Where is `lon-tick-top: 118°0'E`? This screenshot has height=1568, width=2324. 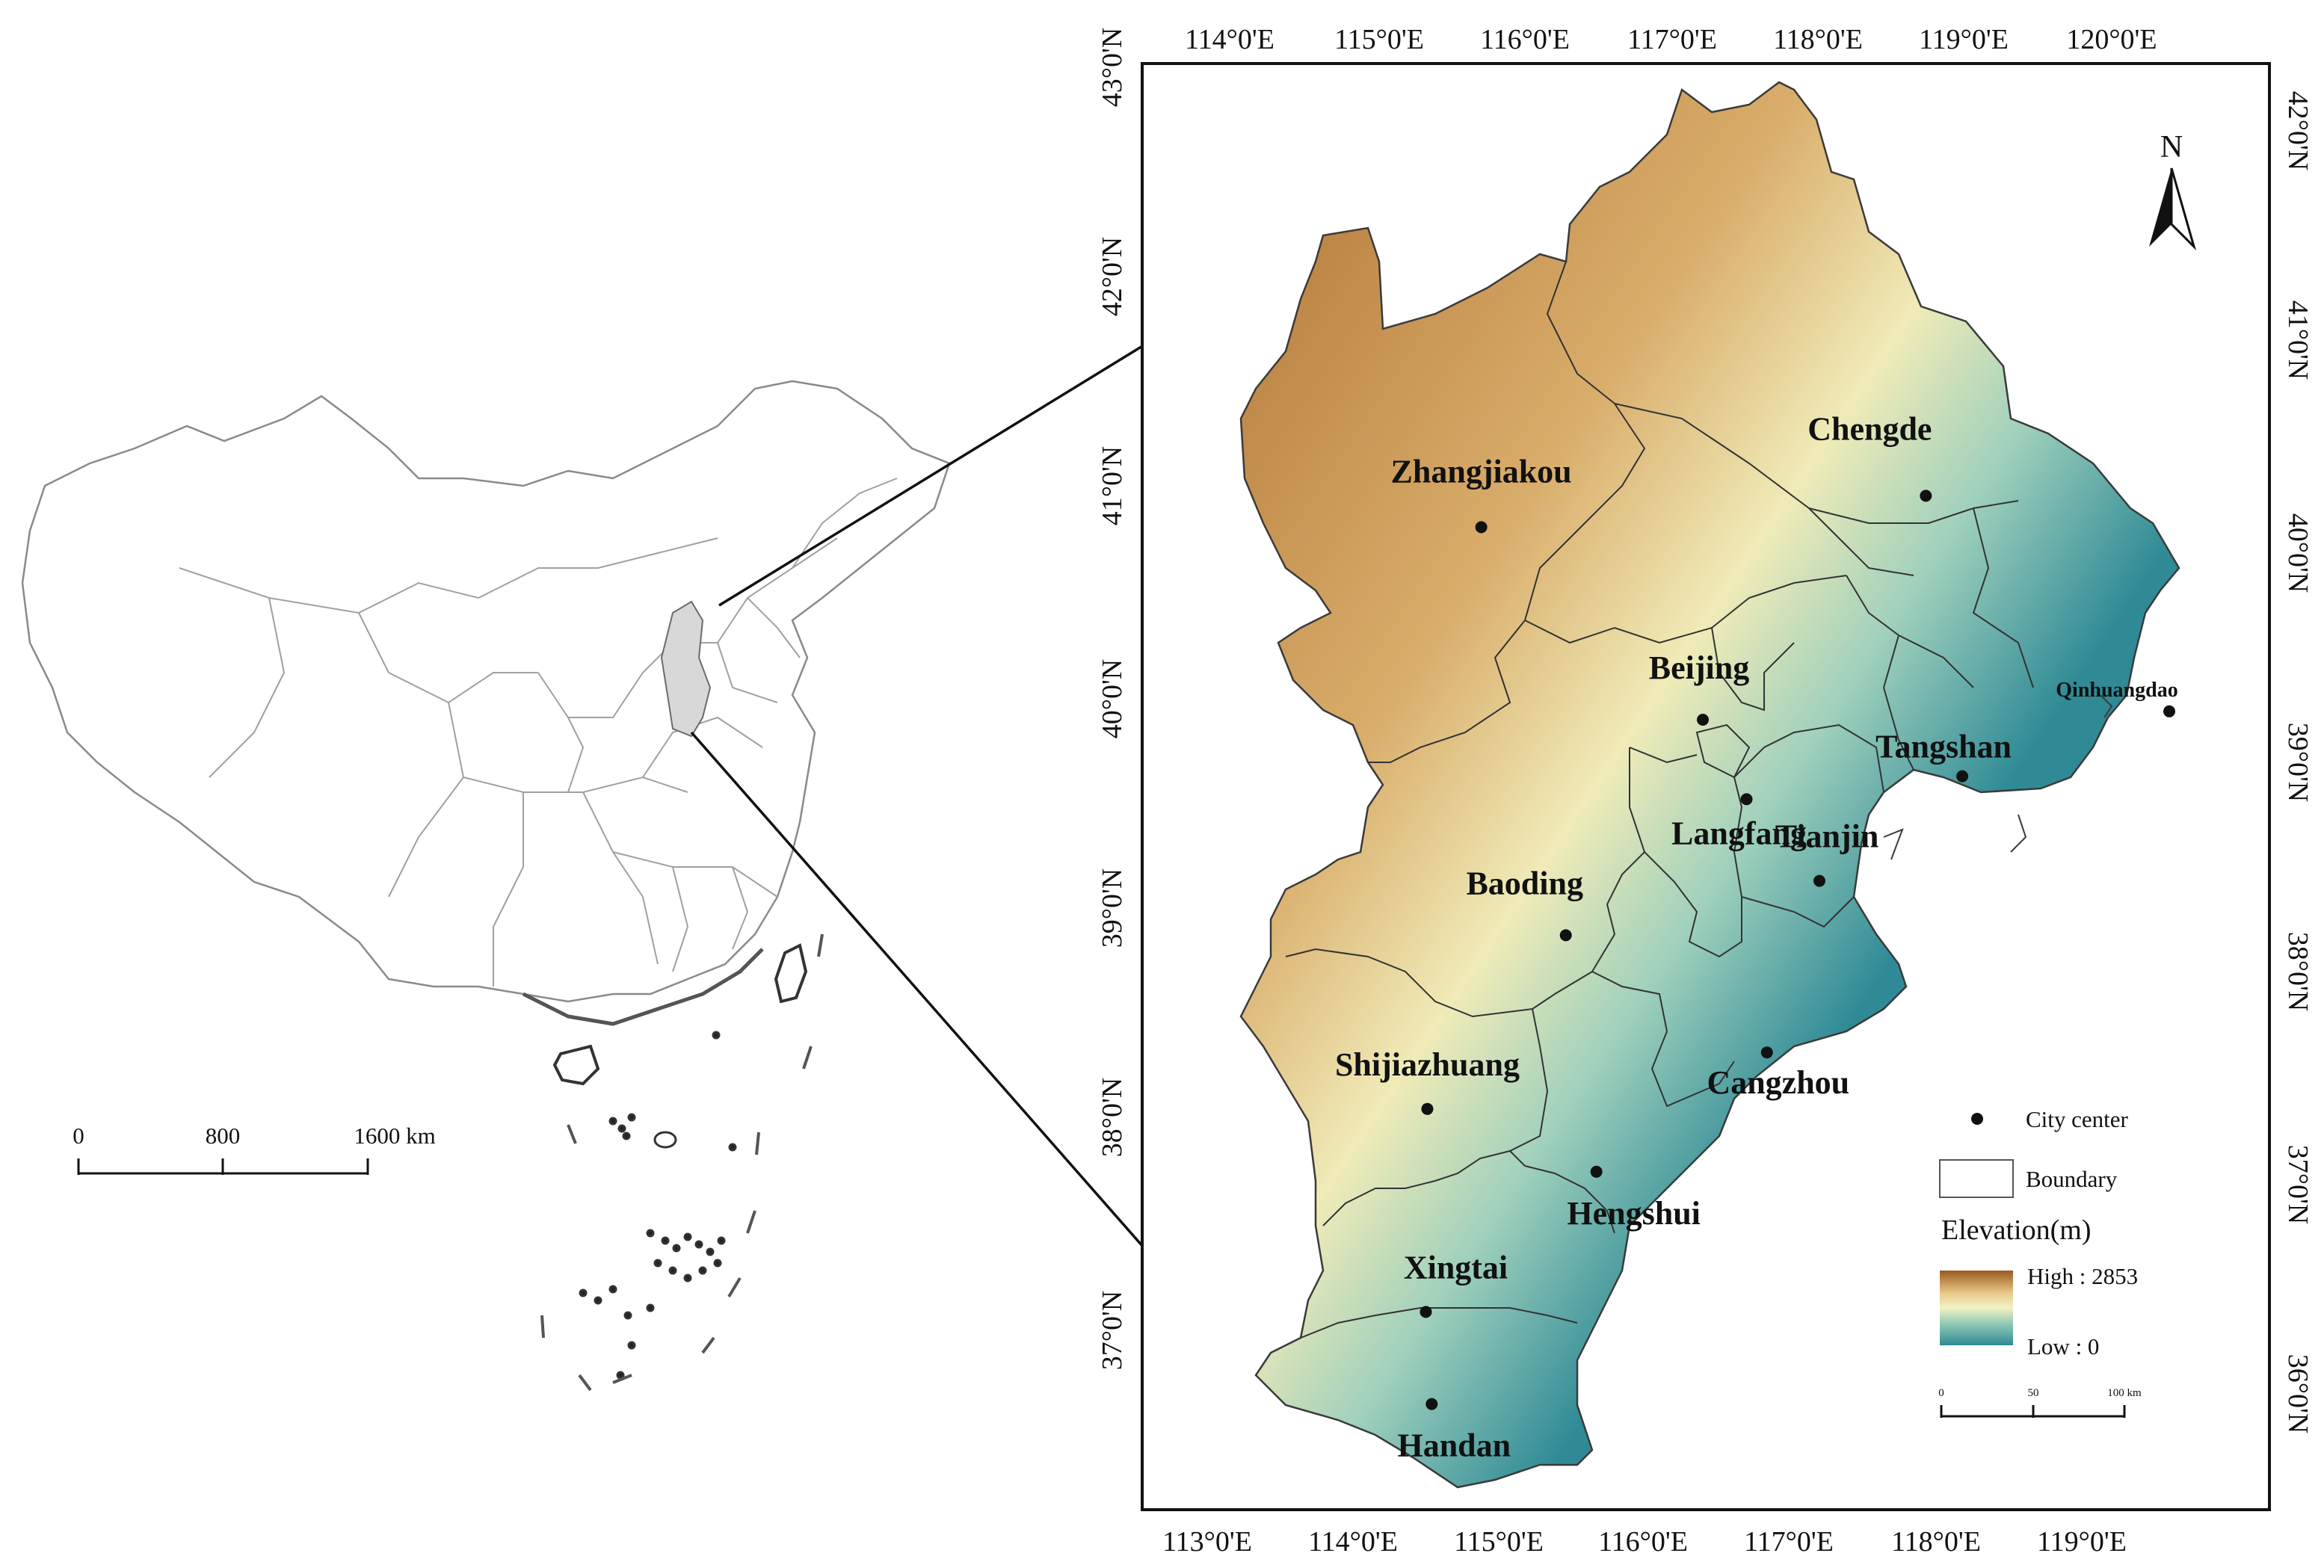
lon-tick-top: 118°0'E is located at coordinates (1818, 39).